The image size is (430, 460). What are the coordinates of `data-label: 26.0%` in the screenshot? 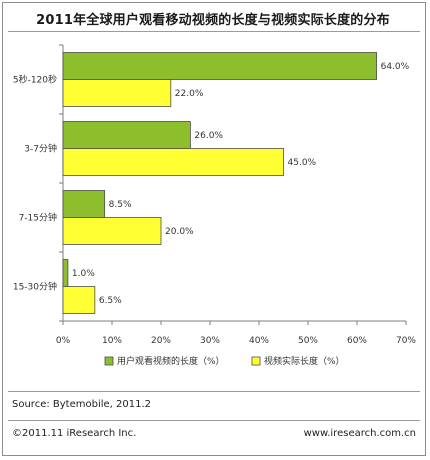 It's located at (208, 136).